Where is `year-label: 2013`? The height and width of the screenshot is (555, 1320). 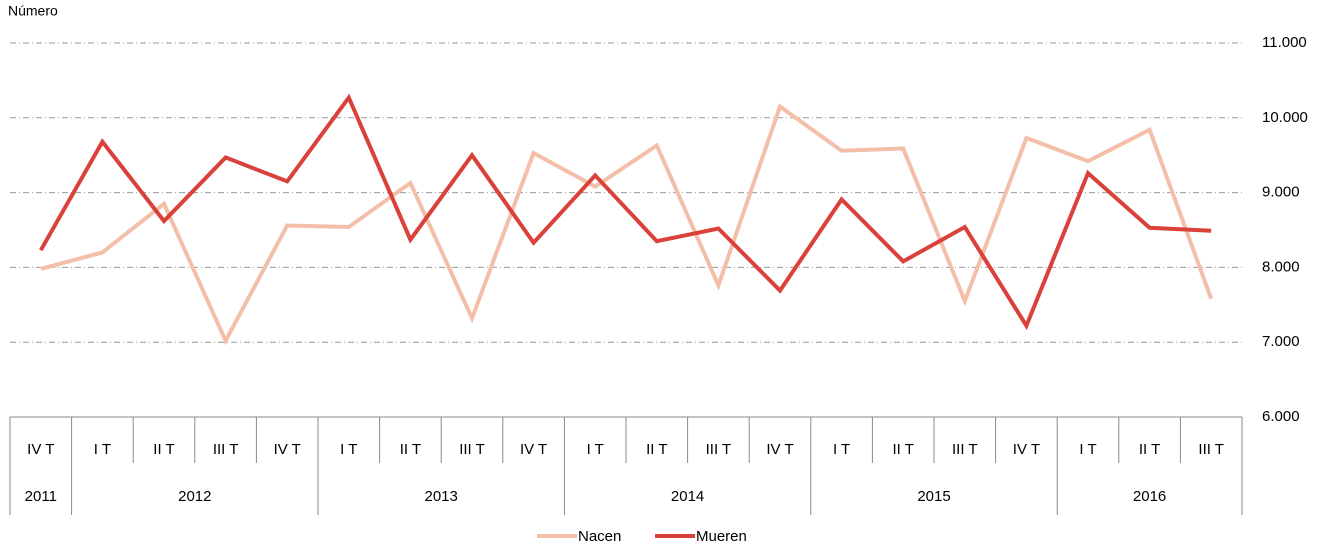 year-label: 2013 is located at coordinates (441, 496).